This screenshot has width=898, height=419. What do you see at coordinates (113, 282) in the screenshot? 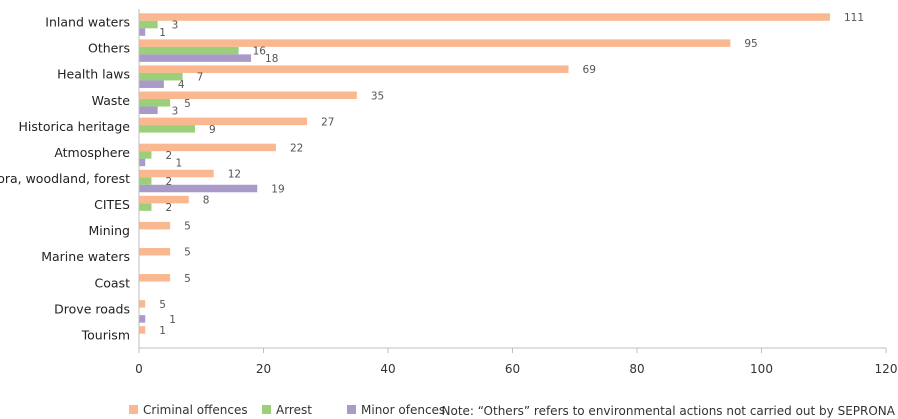
I see `category-label-coast: Coast` at bounding box center [113, 282].